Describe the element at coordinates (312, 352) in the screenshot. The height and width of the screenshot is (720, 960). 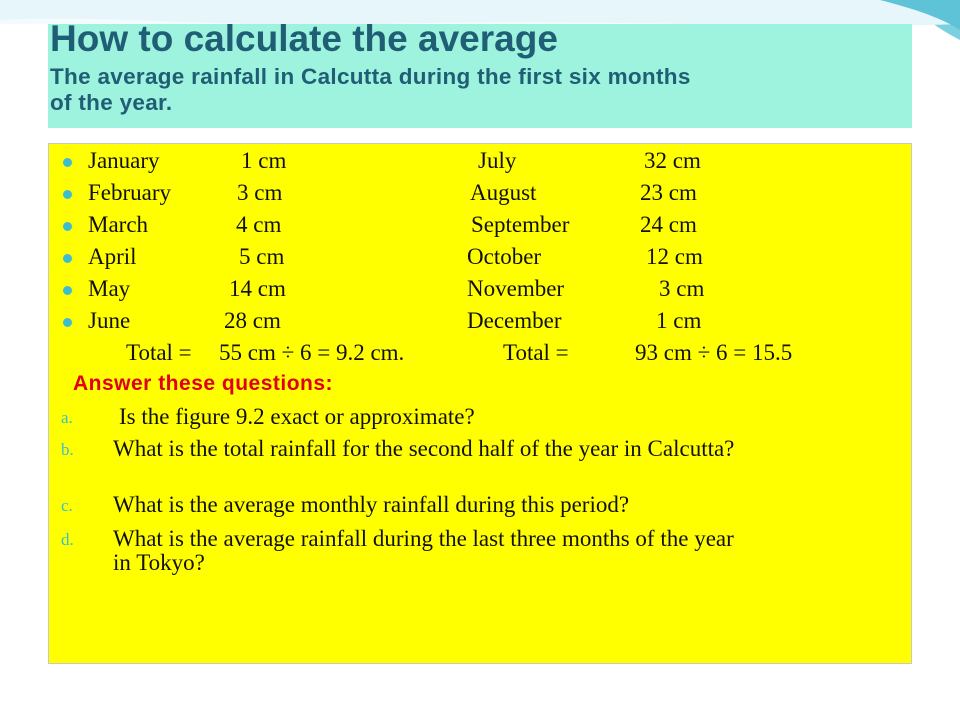
I see `total-left-value: 55 cm ÷ 6 = 9.2 cm.` at that location.